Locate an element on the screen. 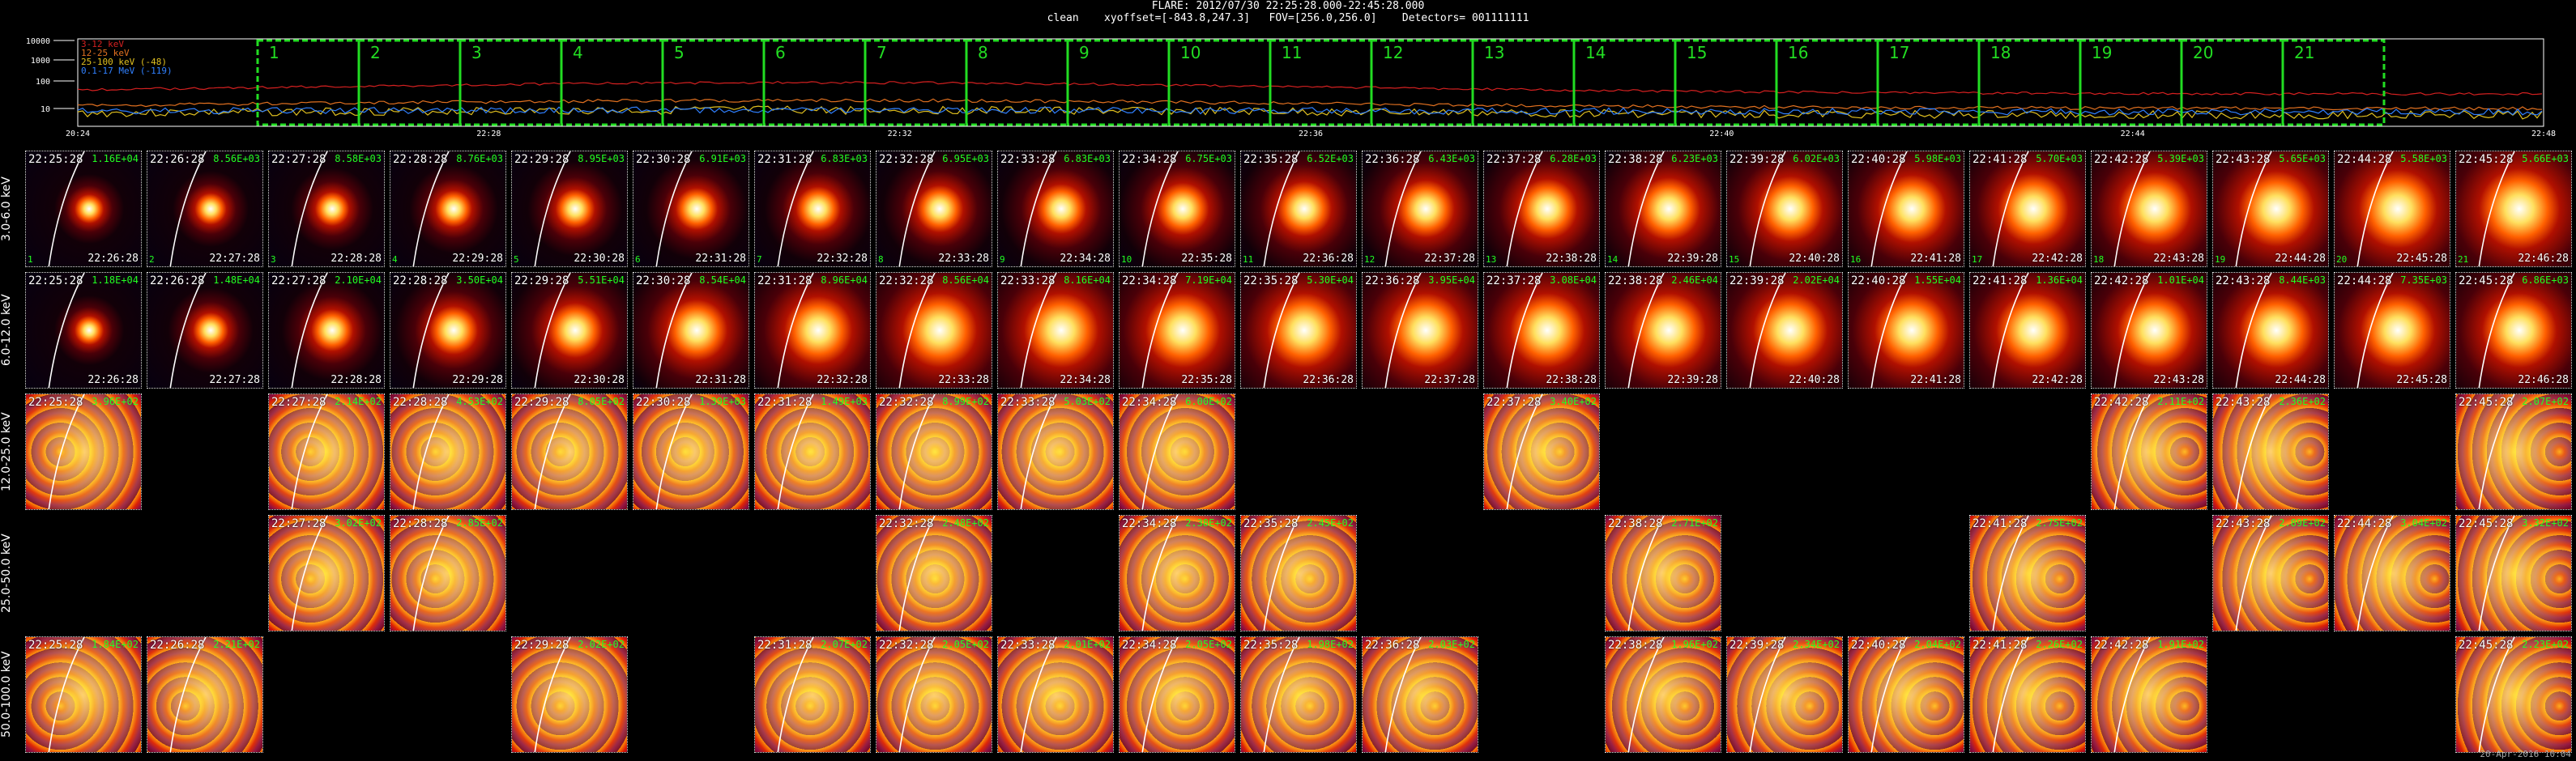 The height and width of the screenshot is (761, 2576). interval-number: 9 is located at coordinates (1084, 52).